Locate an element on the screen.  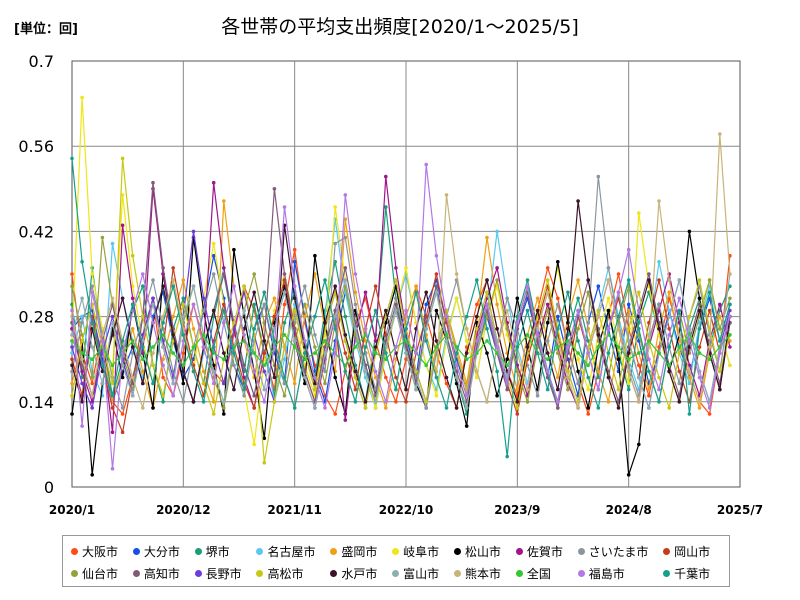
legend-item: 水戸市 is located at coordinates (359, 573).